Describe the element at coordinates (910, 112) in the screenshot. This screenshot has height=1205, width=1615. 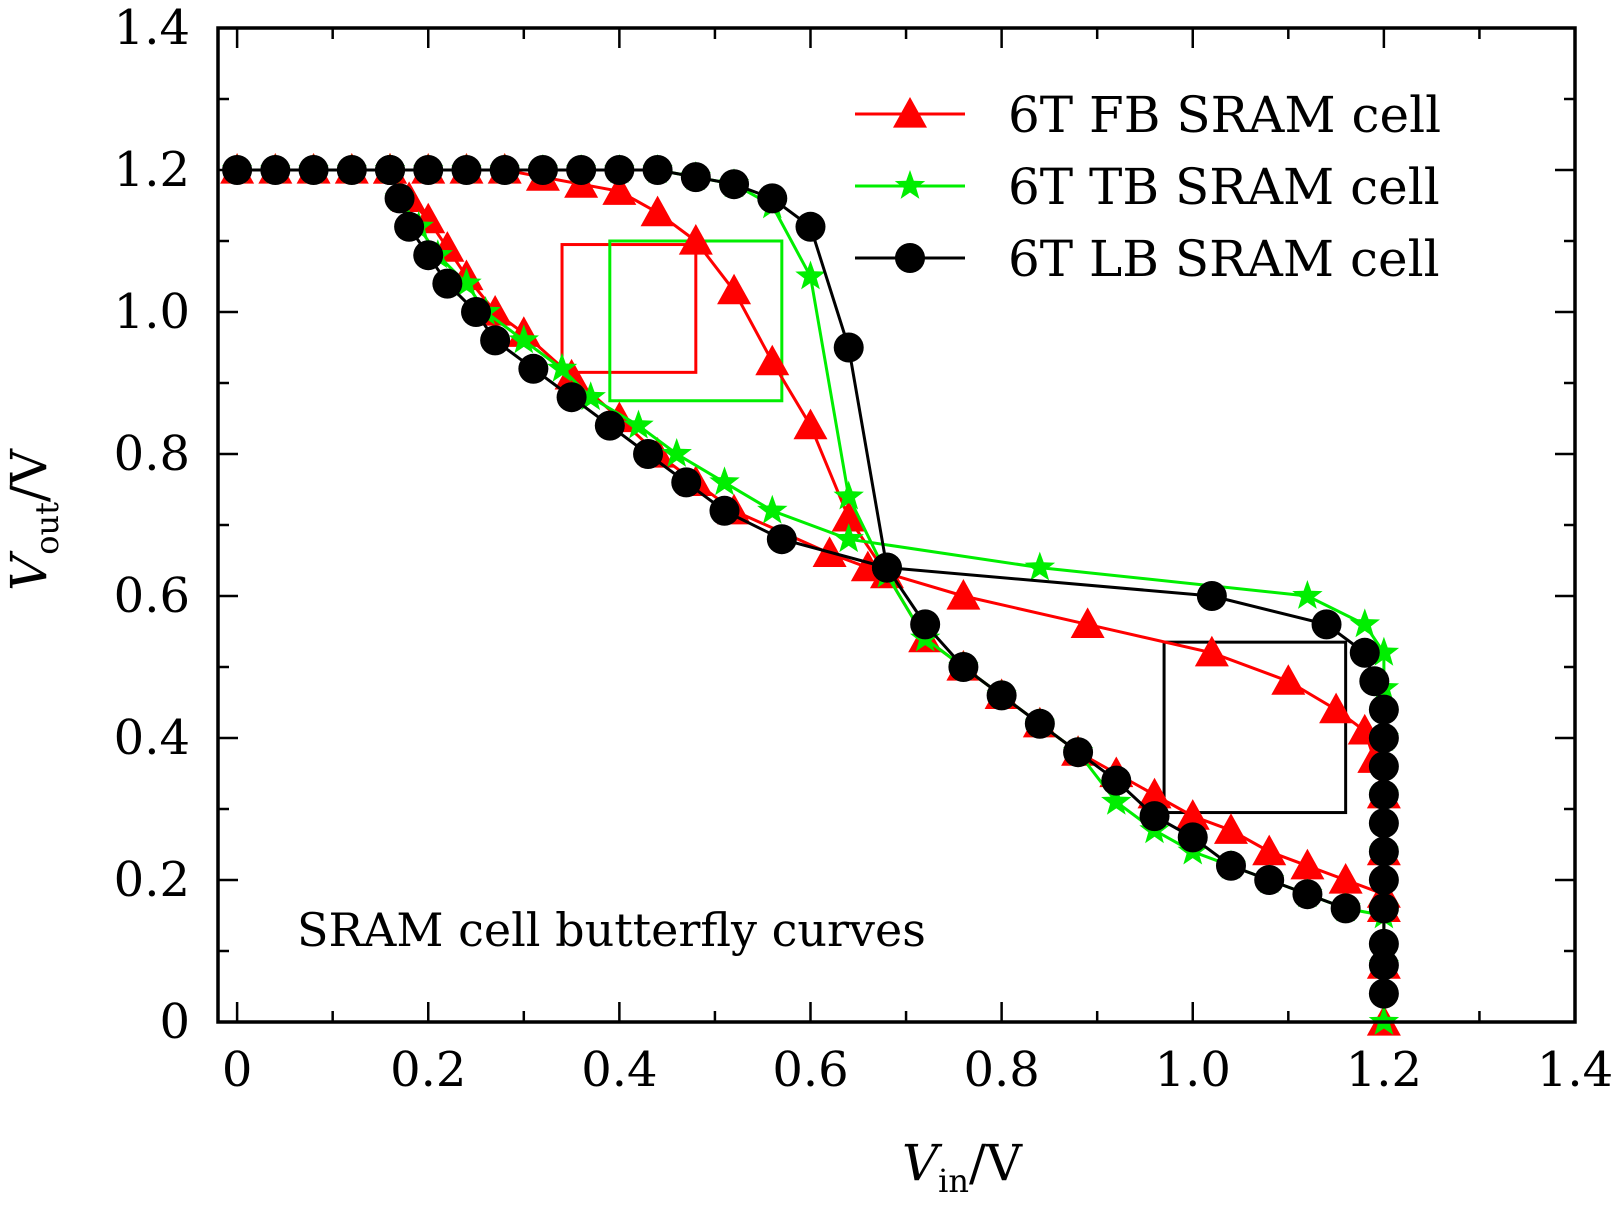
I see `legend-marker-triangle` at that location.